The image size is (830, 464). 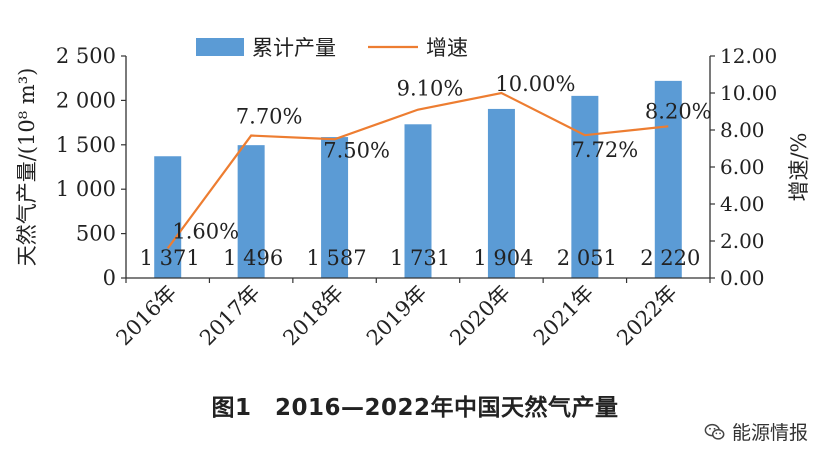 I want to click on bar-2020年, so click(x=501, y=193).